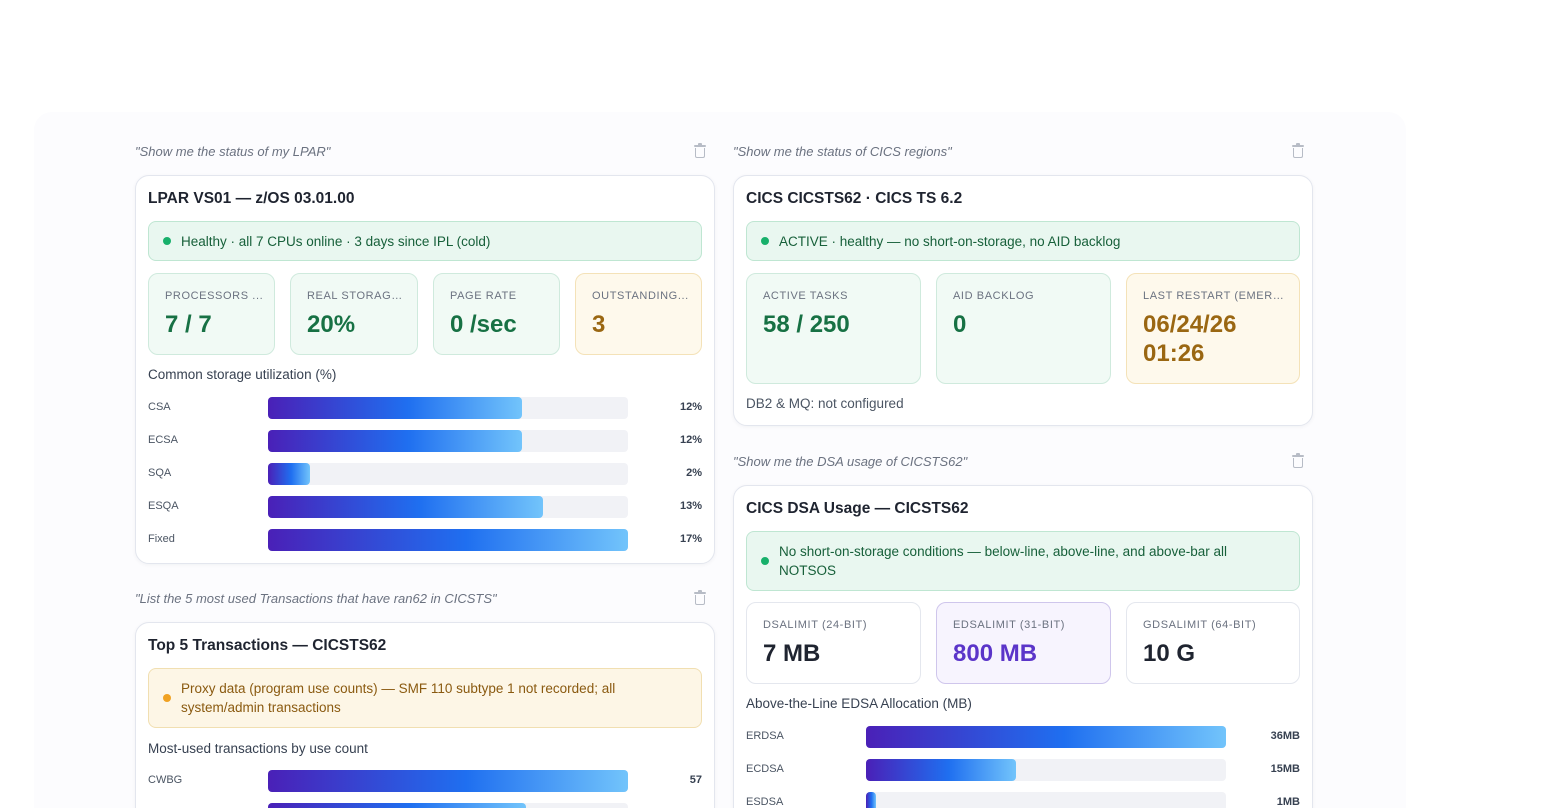 The image size is (1544, 808). I want to click on bar-value-csa: 12%, so click(690, 407).